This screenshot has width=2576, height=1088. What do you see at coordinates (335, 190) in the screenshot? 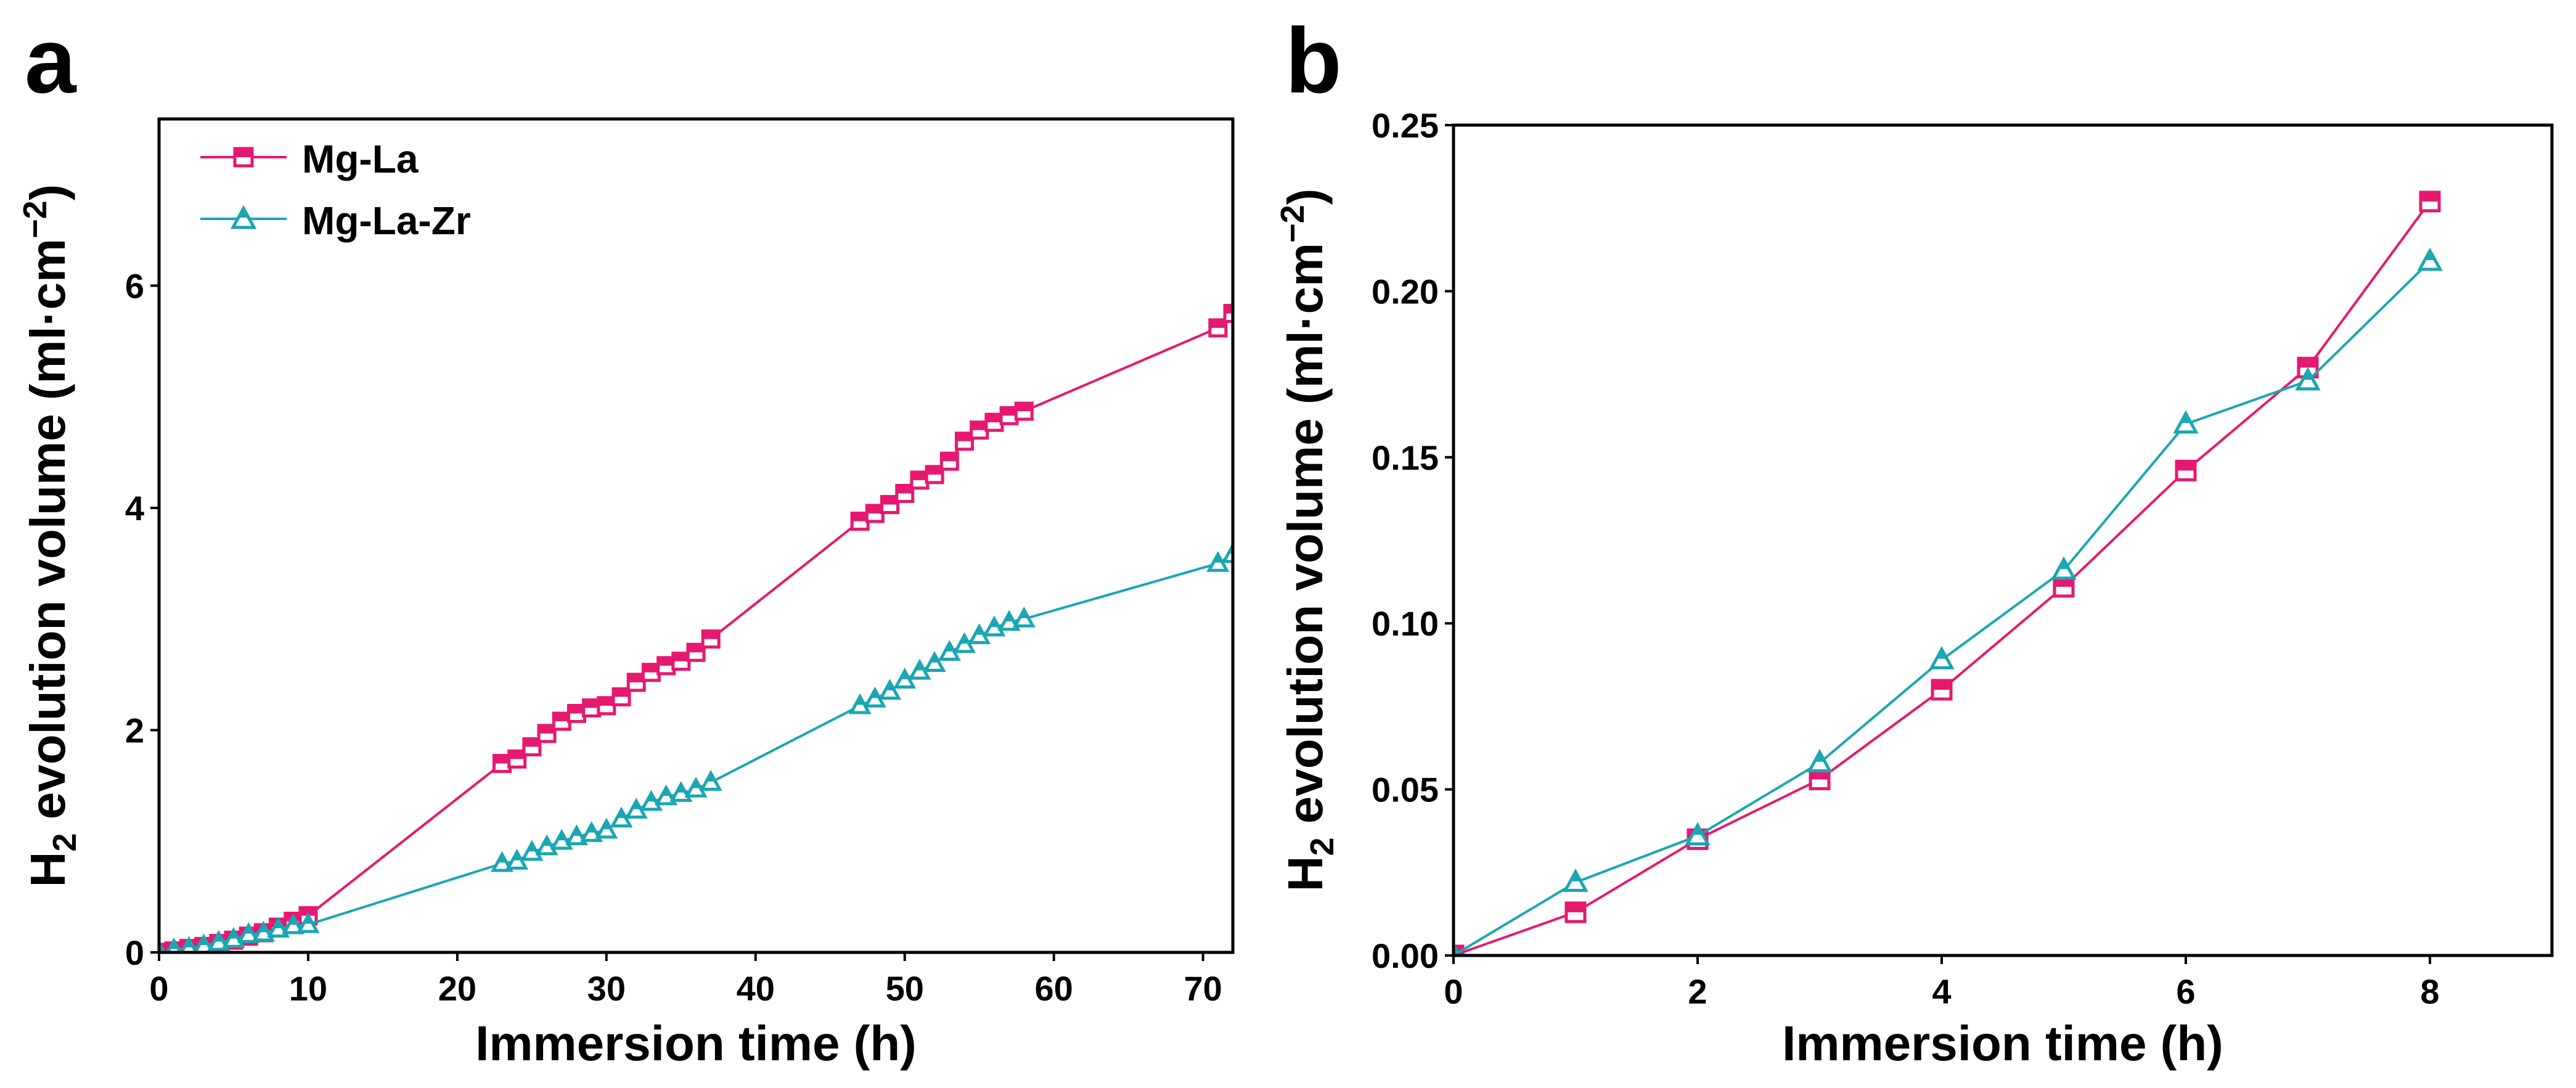
I see `legend: Mg-La Mg-La-Zr` at bounding box center [335, 190].